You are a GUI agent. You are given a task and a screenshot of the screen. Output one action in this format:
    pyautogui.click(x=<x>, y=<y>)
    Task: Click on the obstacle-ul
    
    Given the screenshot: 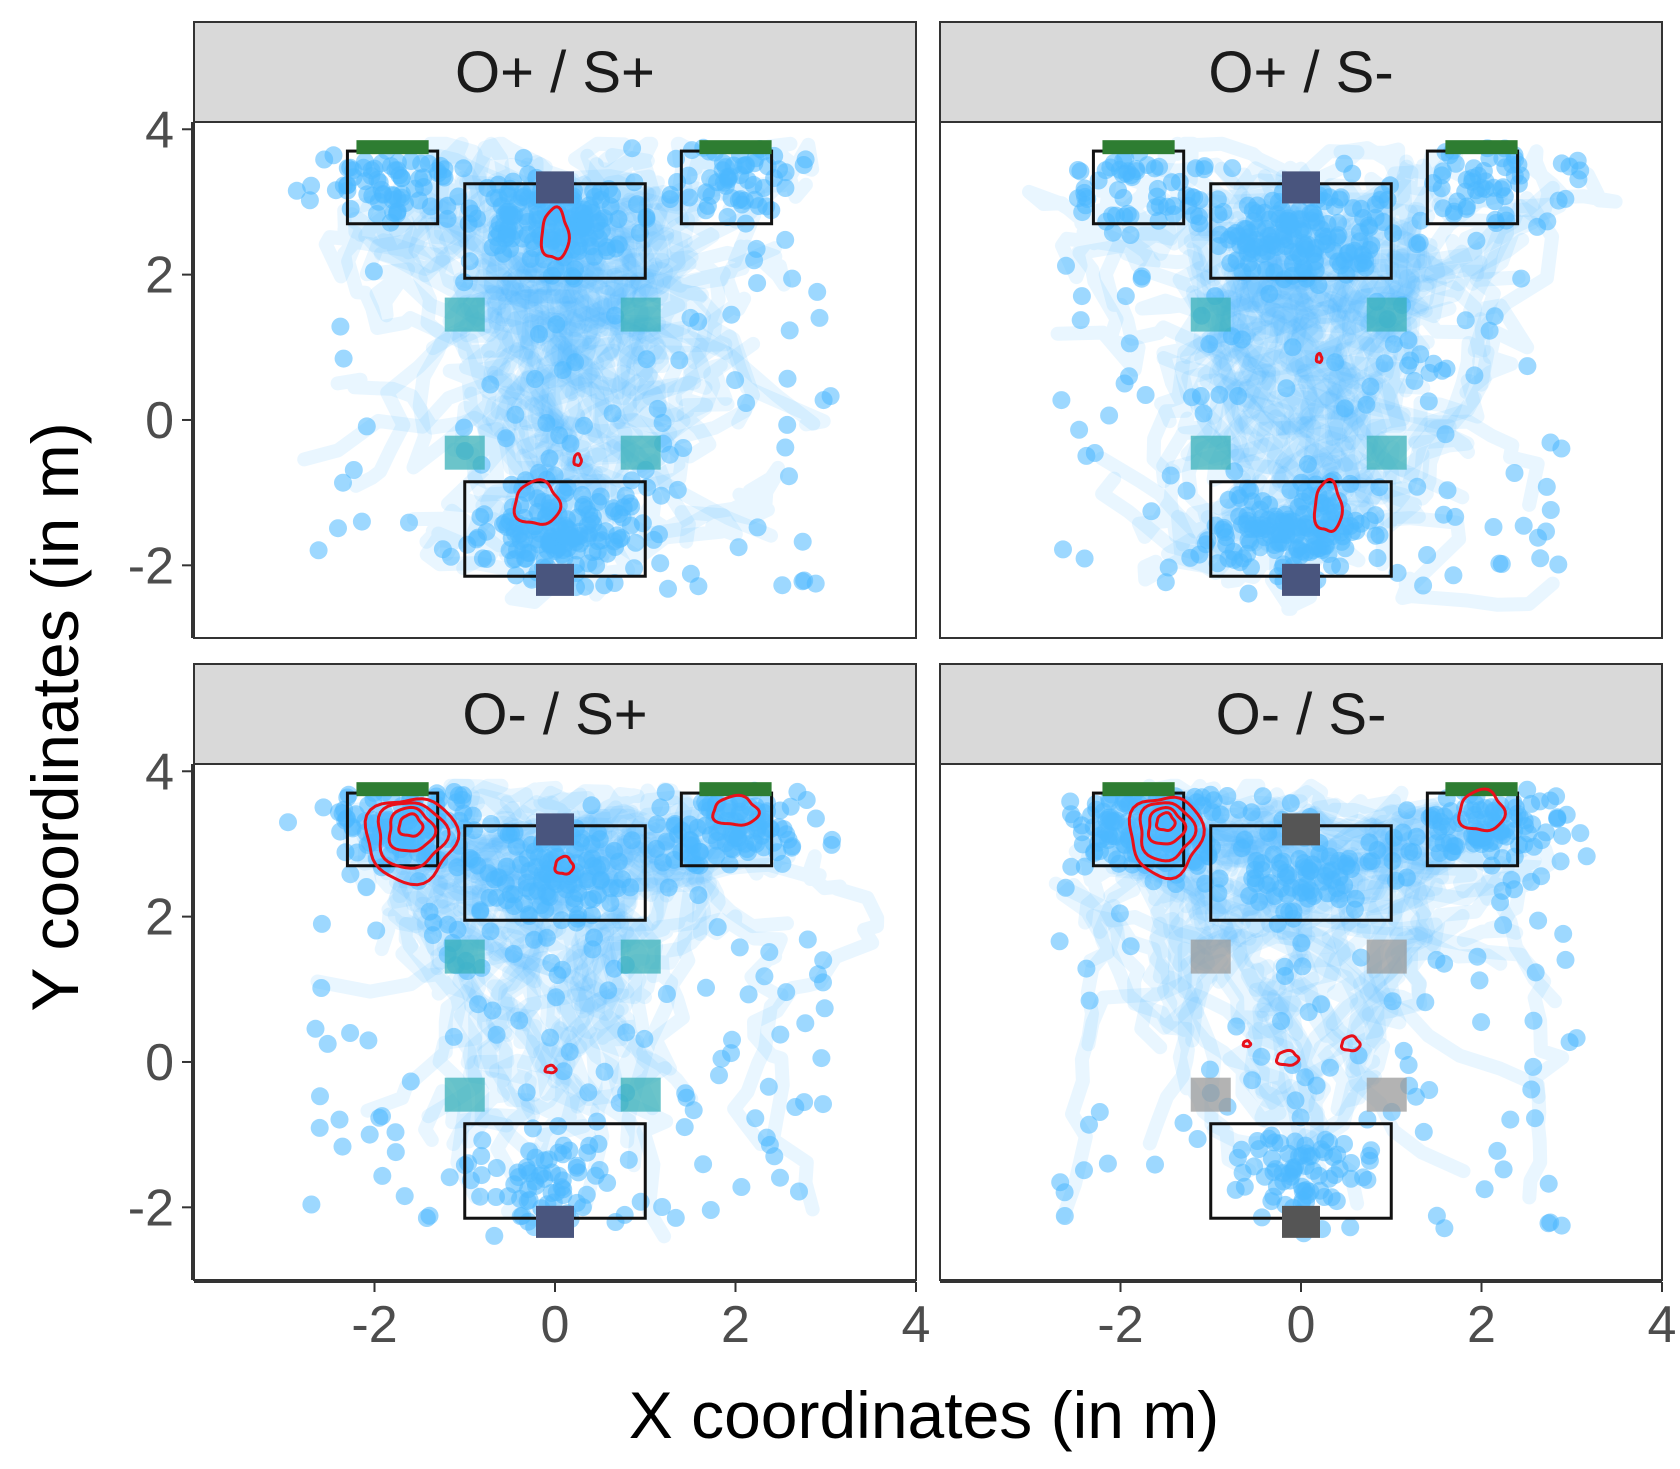 What is the action you would take?
    pyautogui.click(x=1210, y=956)
    